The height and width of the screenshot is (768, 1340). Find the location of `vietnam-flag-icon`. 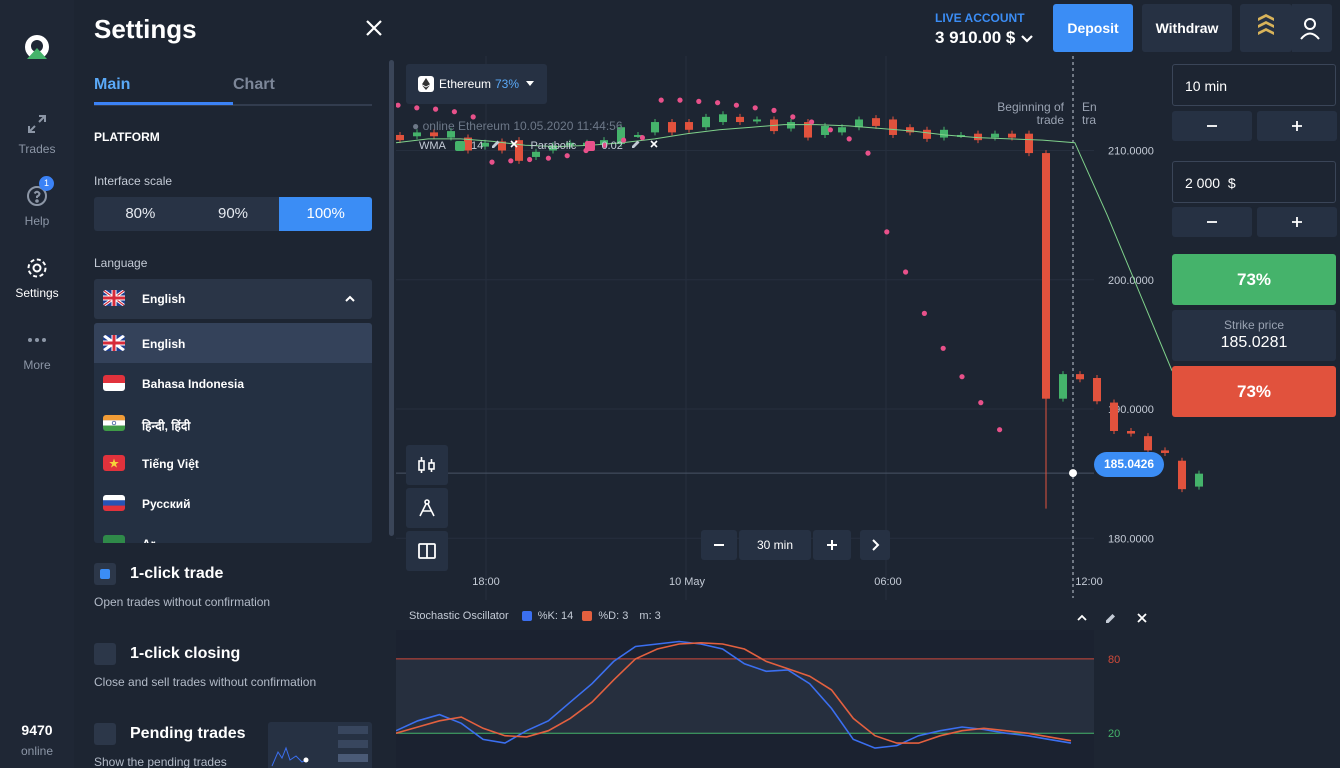

vietnam-flag-icon is located at coordinates (114, 463).